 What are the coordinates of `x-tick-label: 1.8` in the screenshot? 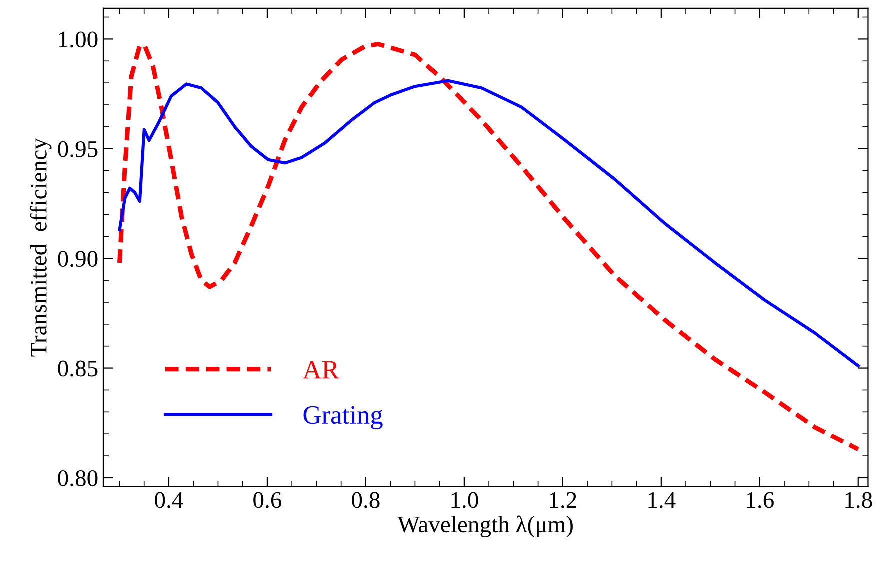 It's located at (859, 500).